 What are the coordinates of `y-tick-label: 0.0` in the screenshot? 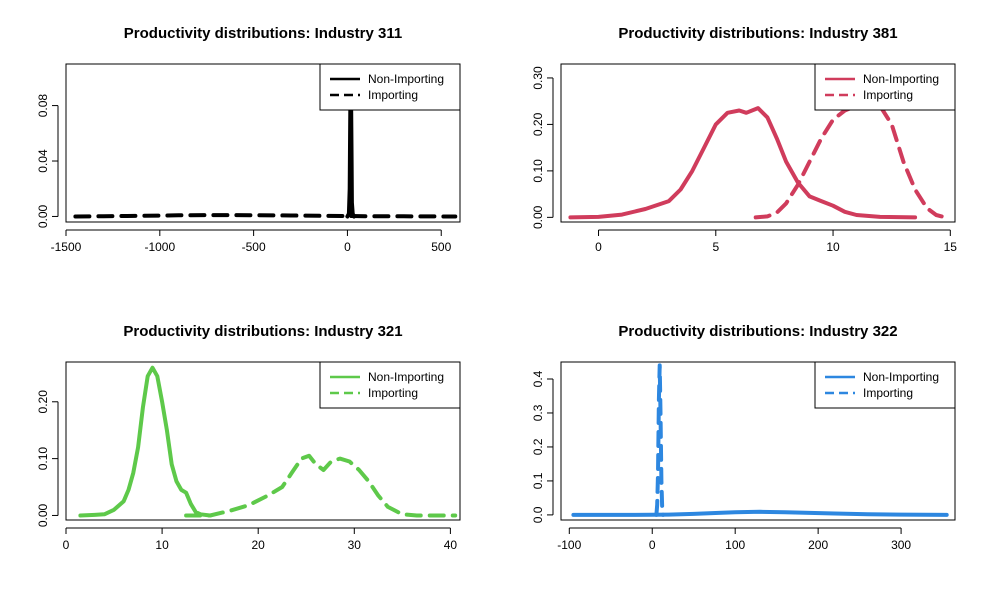 It's located at (538, 514).